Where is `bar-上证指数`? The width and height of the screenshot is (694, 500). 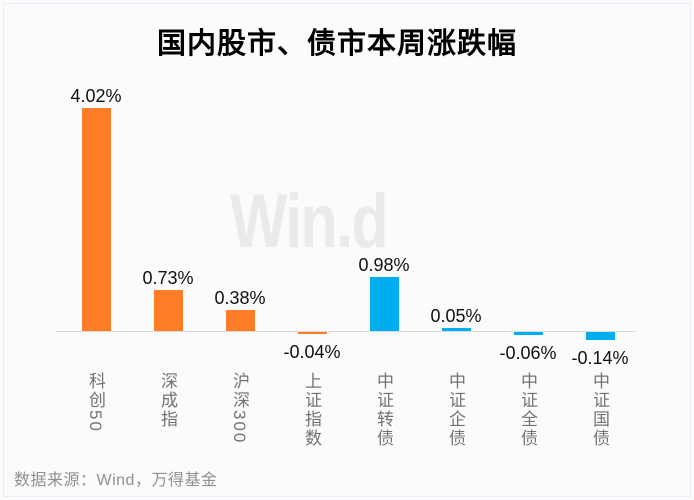
bar-上证指数 is located at coordinates (312, 333).